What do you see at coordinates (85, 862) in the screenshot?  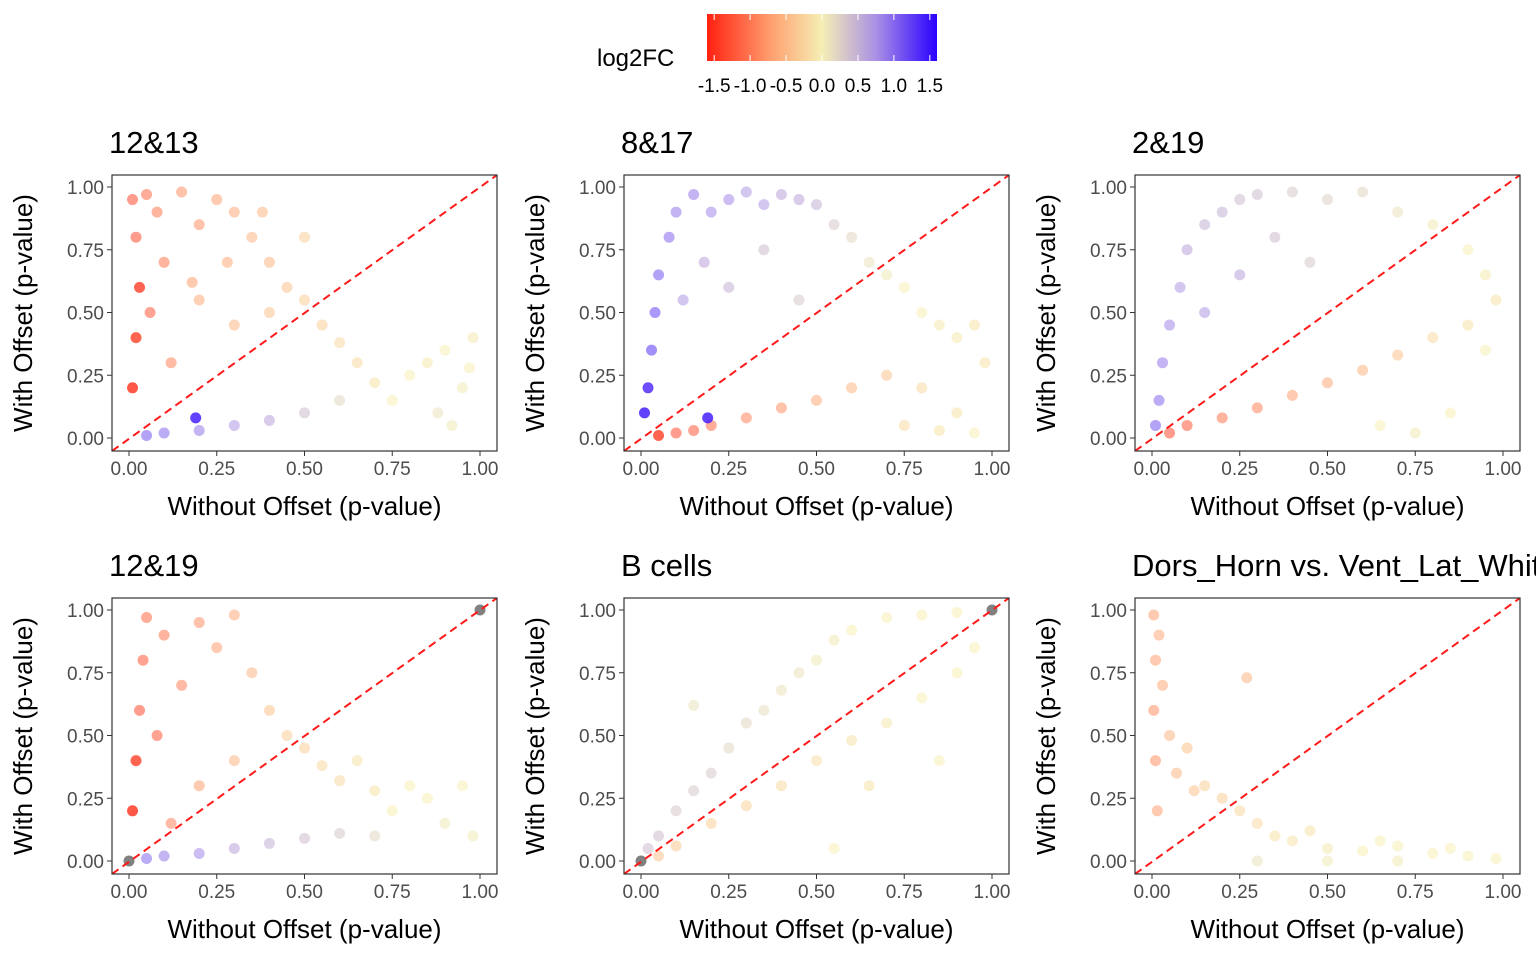 I see `y-tick-label: 0.00` at bounding box center [85, 862].